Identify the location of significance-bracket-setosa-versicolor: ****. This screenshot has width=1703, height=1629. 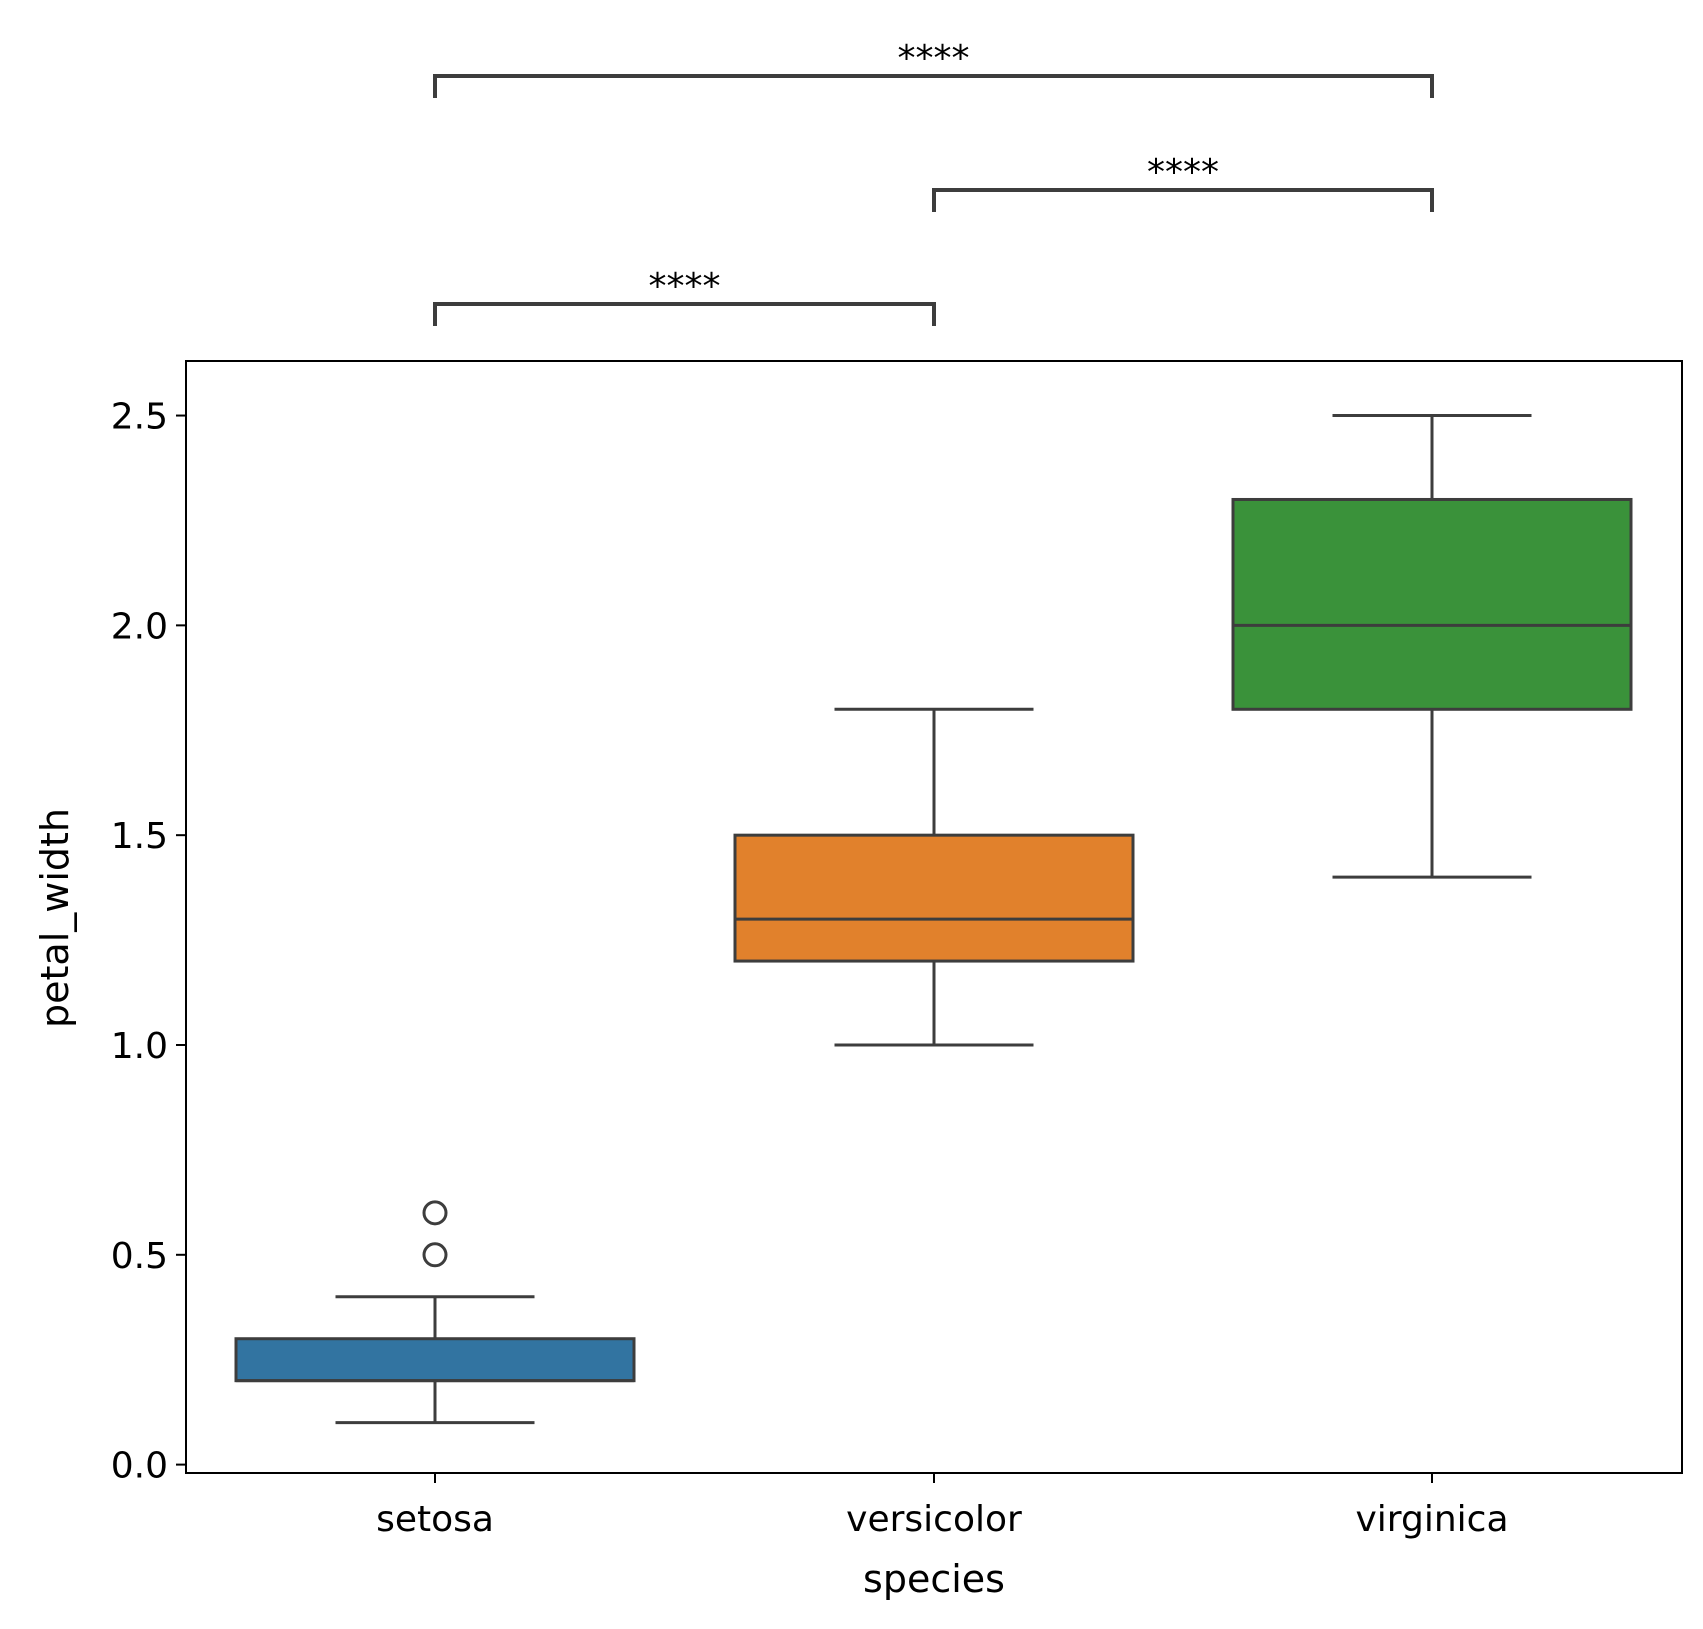
(684, 296).